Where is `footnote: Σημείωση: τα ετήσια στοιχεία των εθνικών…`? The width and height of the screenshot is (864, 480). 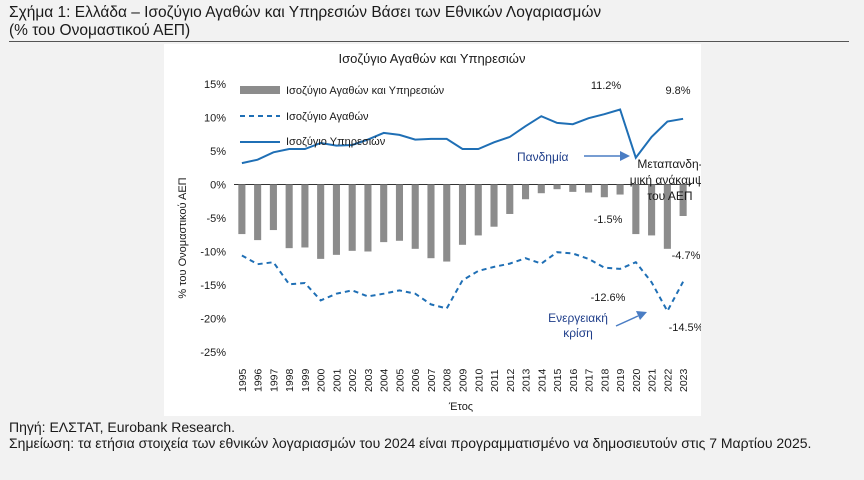
footnote: Σημείωση: τα ετήσια στοιχεία των εθνικών… is located at coordinates (410, 443).